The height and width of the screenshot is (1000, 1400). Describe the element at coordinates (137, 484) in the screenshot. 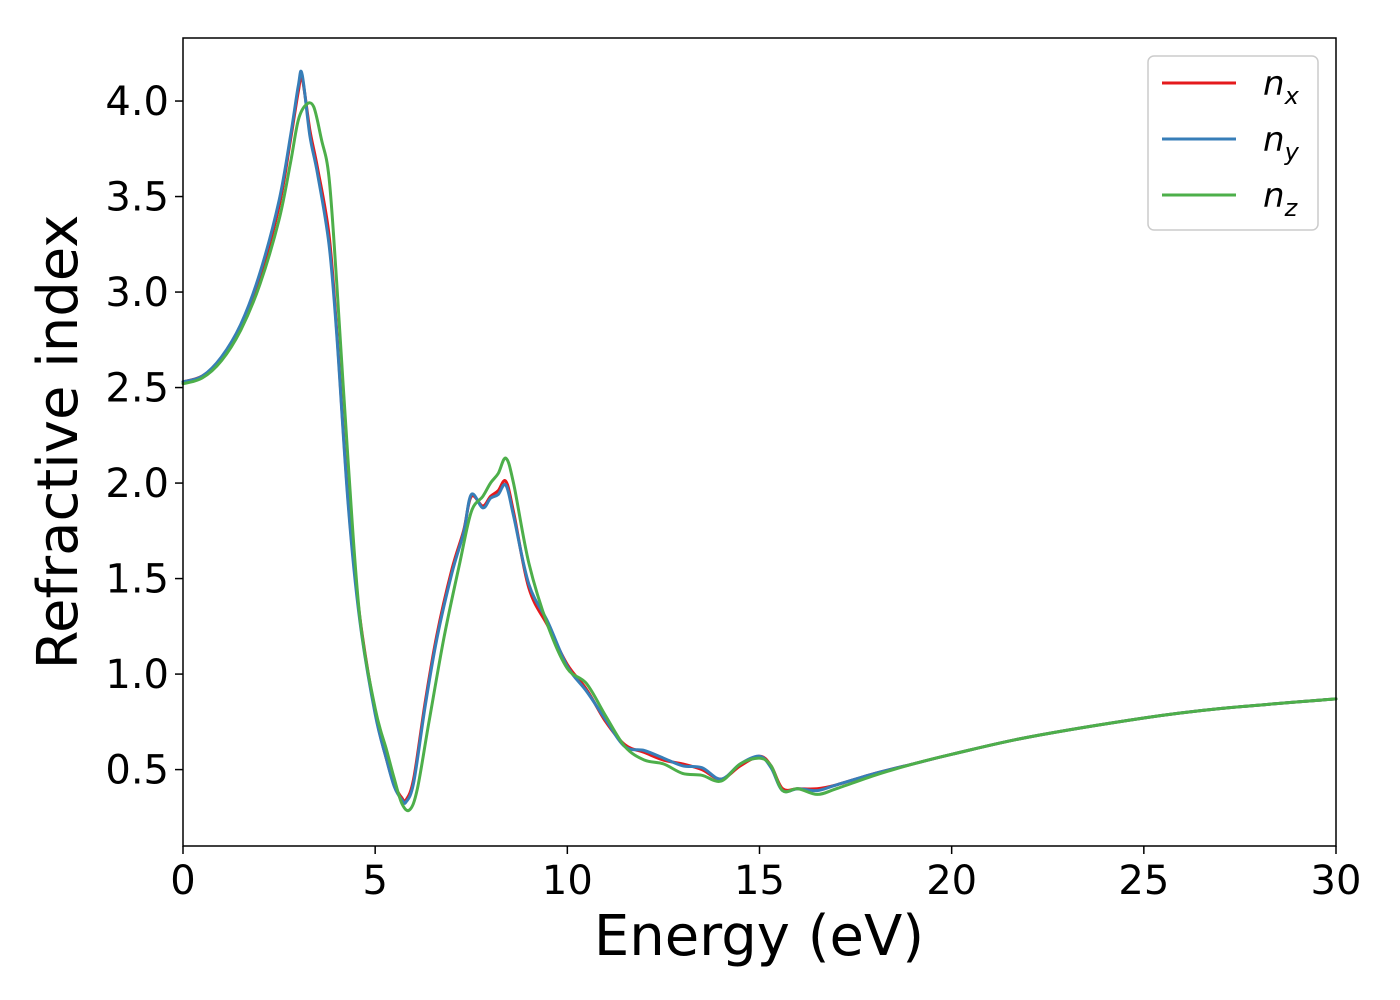

I see `y-tick-label: 2.0` at that location.